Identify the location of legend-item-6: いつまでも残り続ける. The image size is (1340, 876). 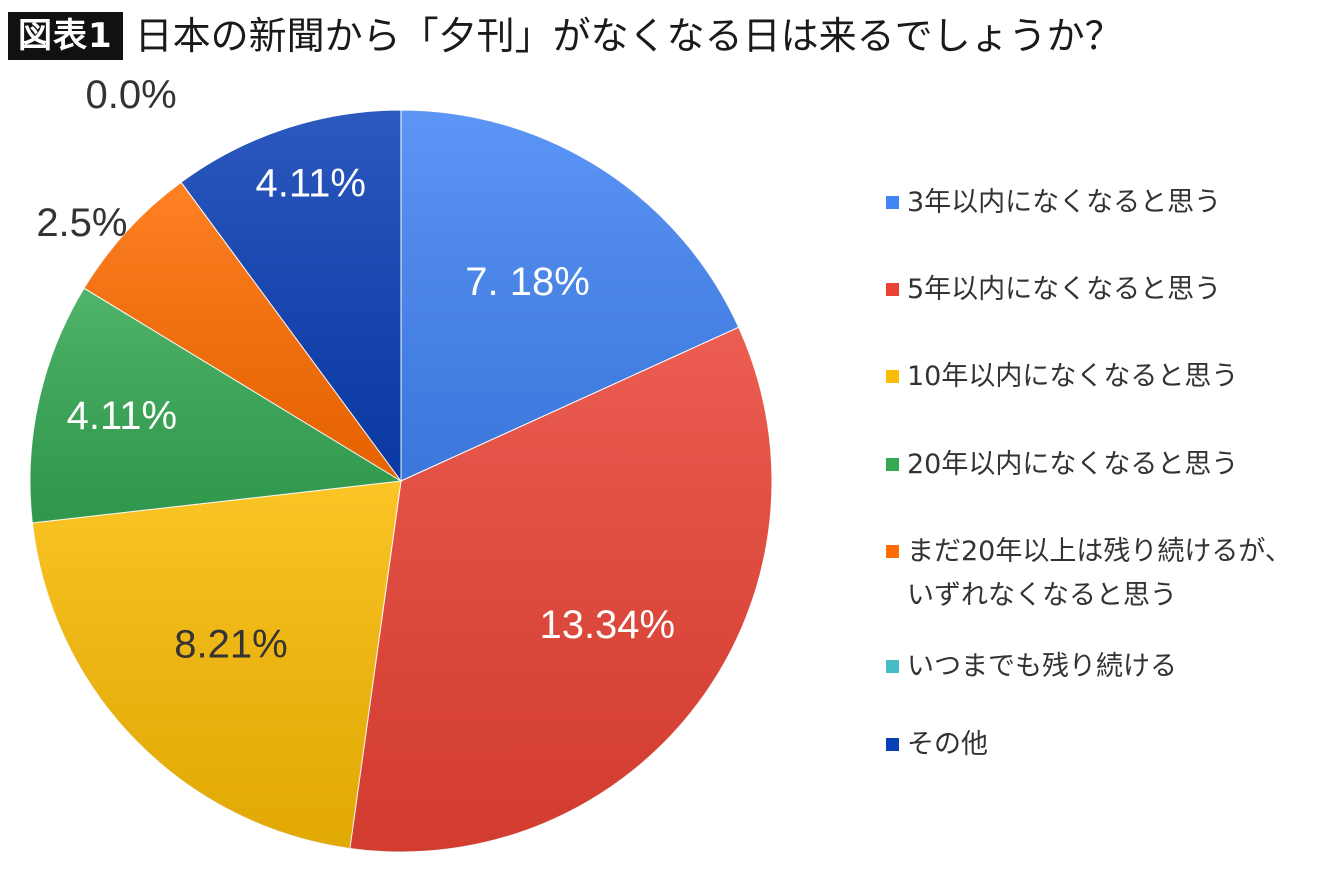
(1108, 670).